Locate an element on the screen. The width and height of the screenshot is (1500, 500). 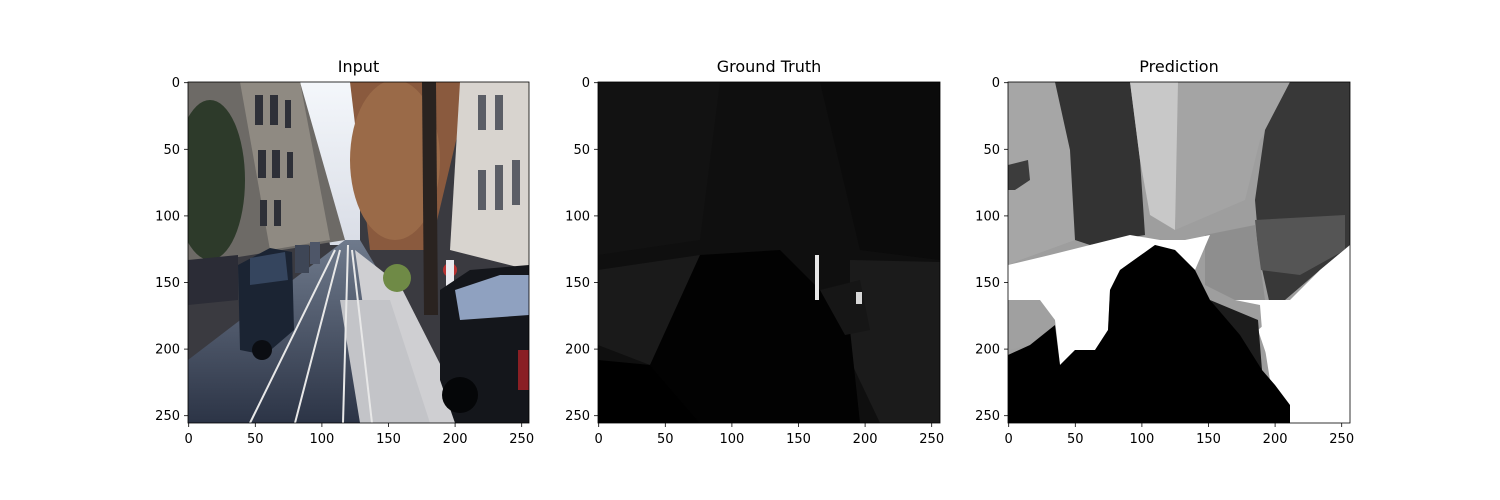
x-ticks-input: 0 50 100 150 200 250 is located at coordinates (359, 435).